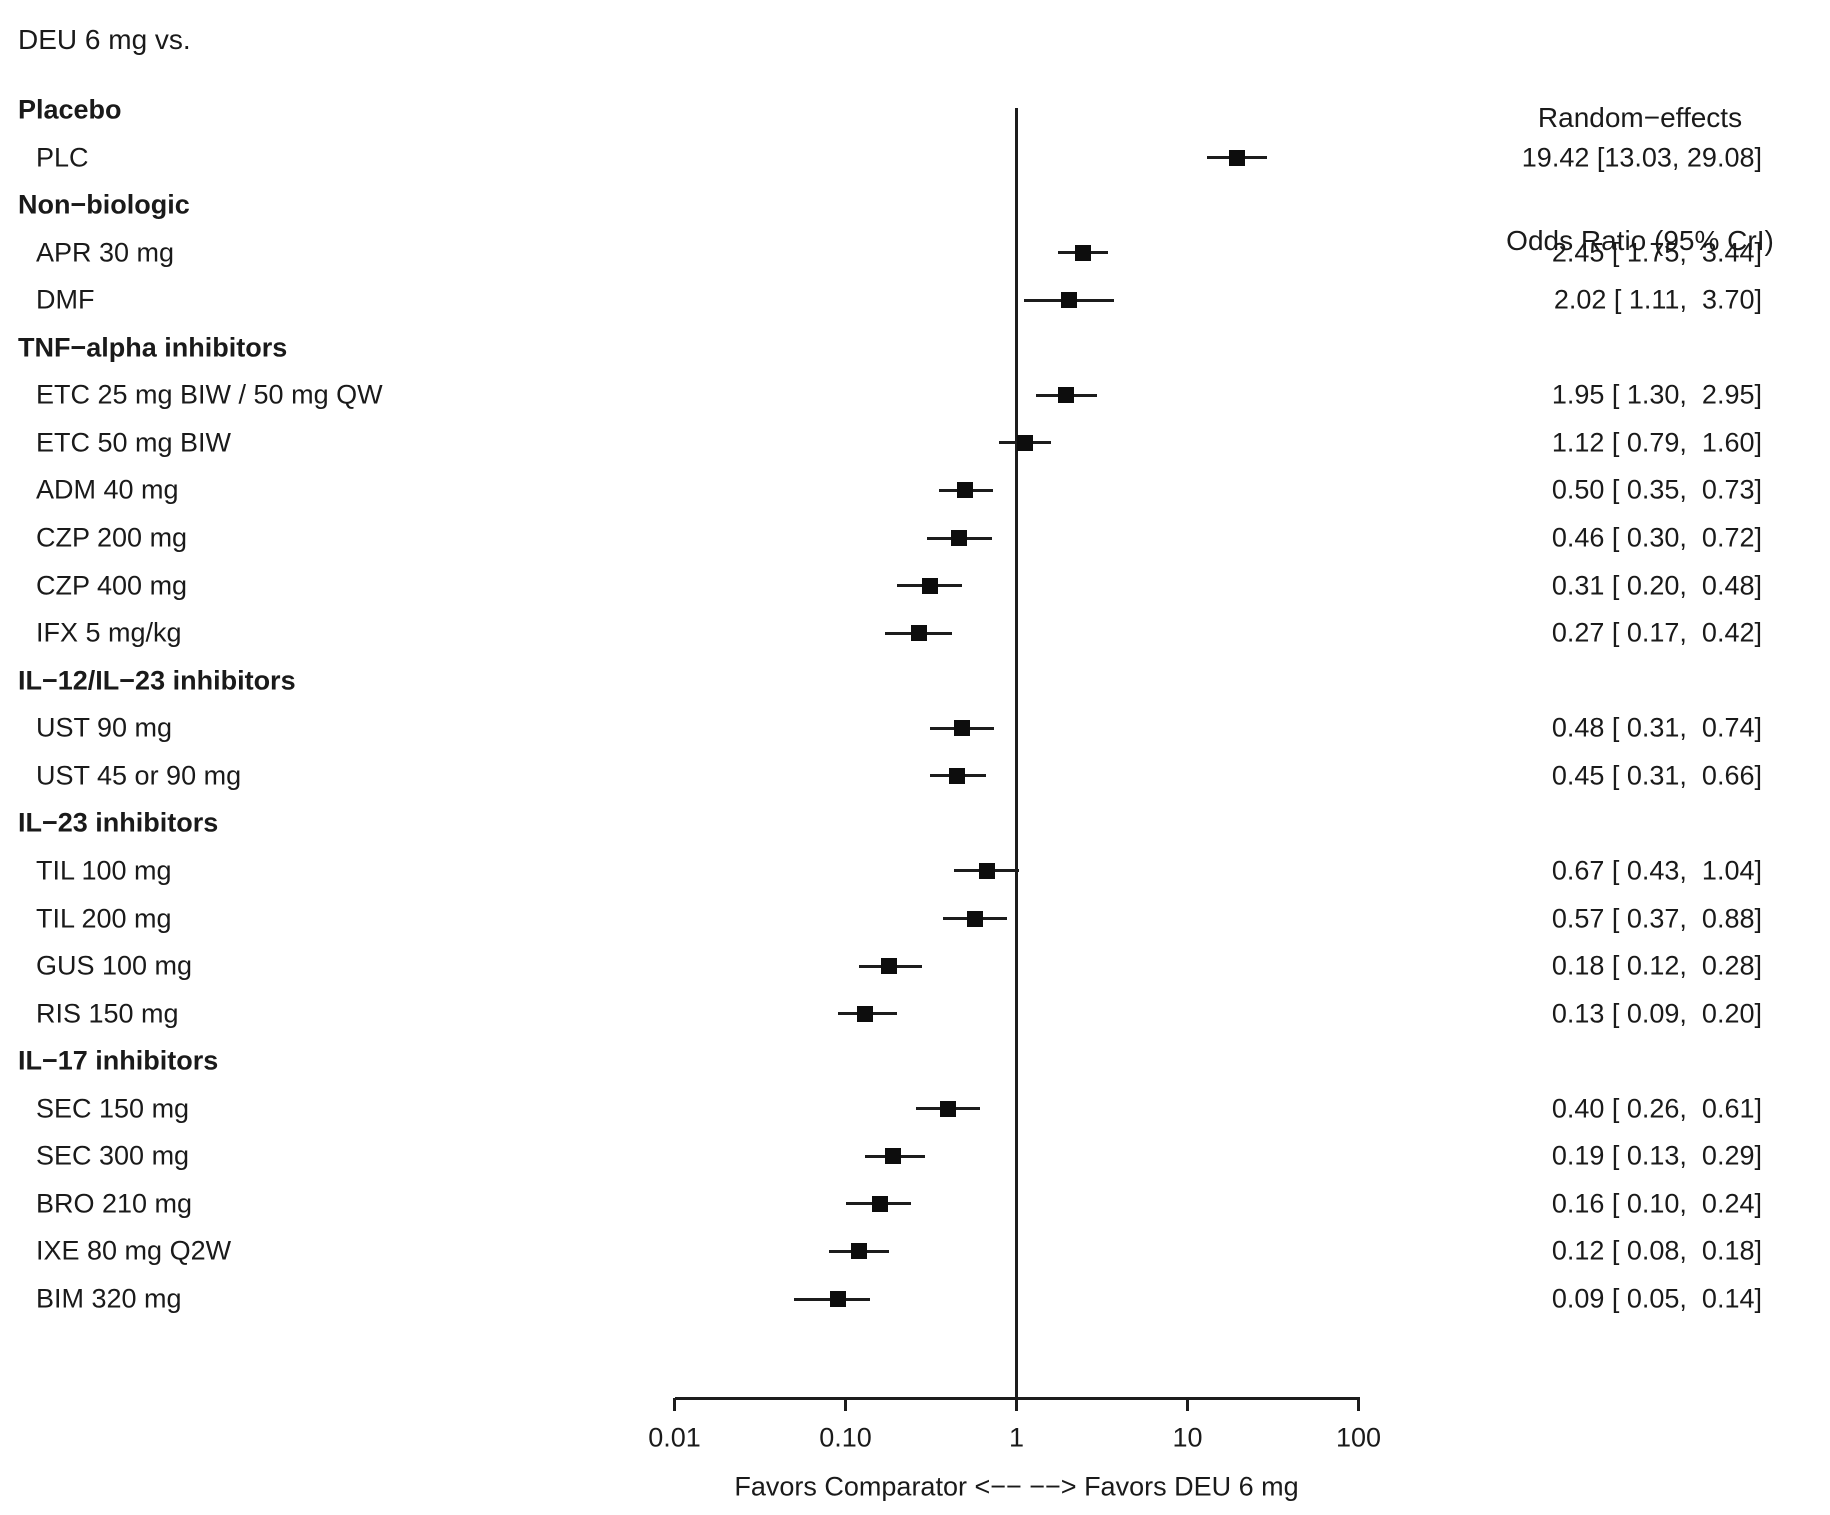  I want to click on odds-ratio-value: 0.40 [ 0.26, 0.61], so click(1656, 1108).